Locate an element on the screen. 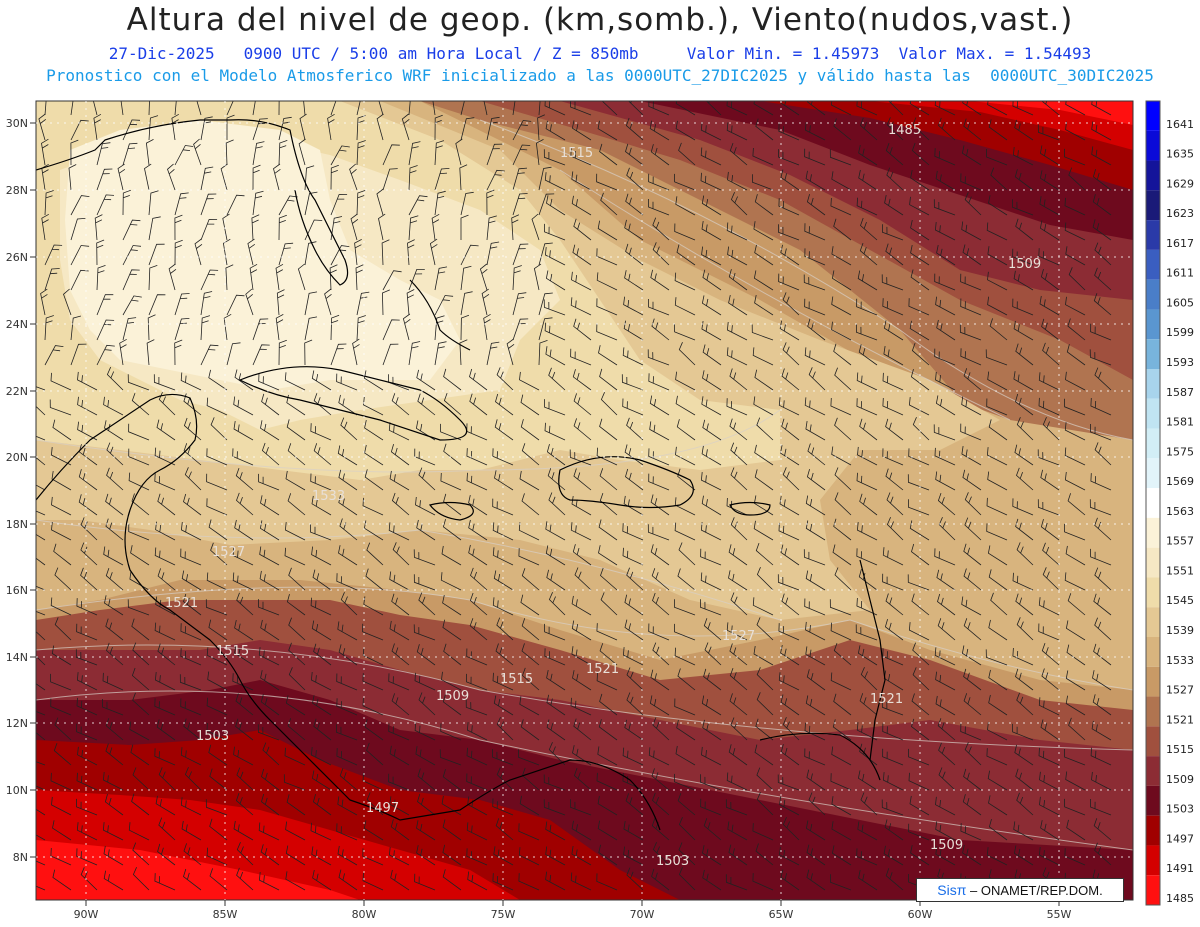  colorbar-swatch is located at coordinates (1153, 205).